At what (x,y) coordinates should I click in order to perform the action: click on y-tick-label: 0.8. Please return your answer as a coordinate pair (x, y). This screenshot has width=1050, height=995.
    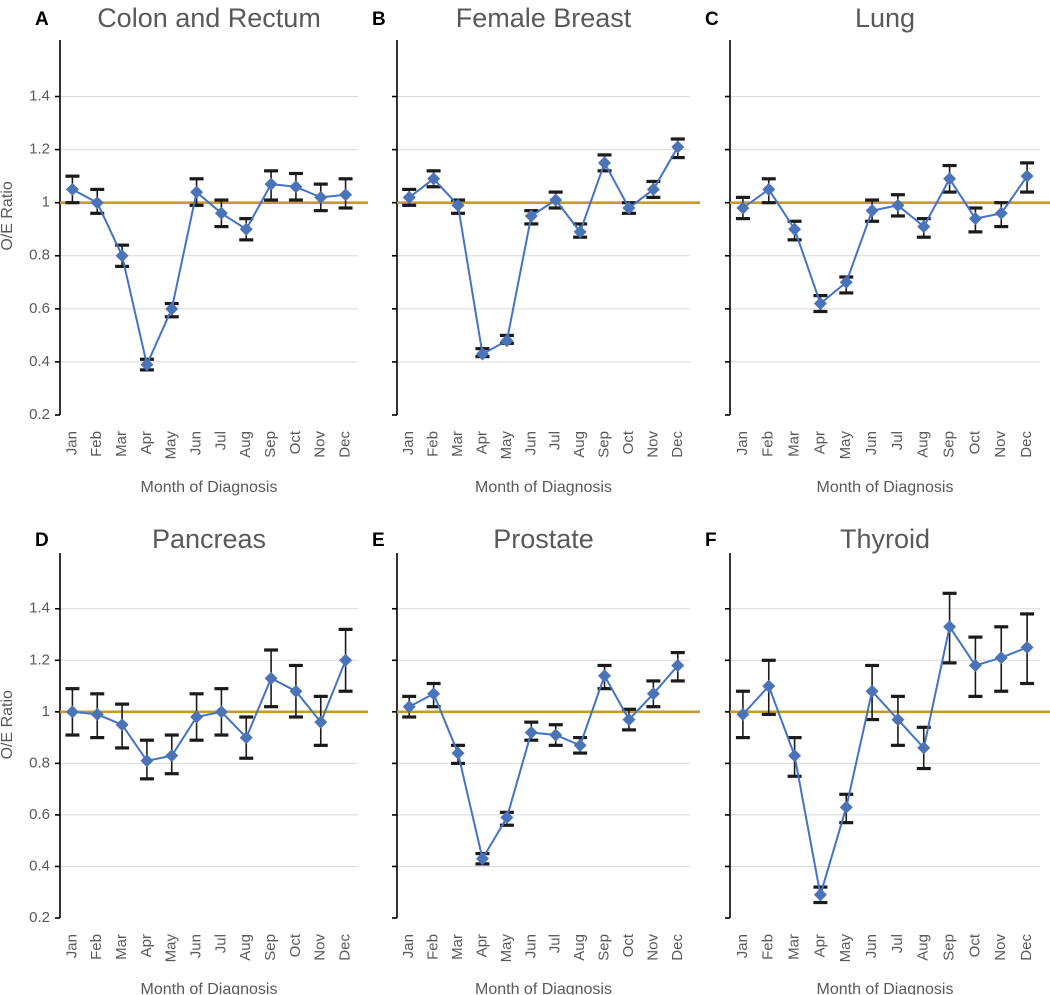
    Looking at the image, I should click on (39, 255).